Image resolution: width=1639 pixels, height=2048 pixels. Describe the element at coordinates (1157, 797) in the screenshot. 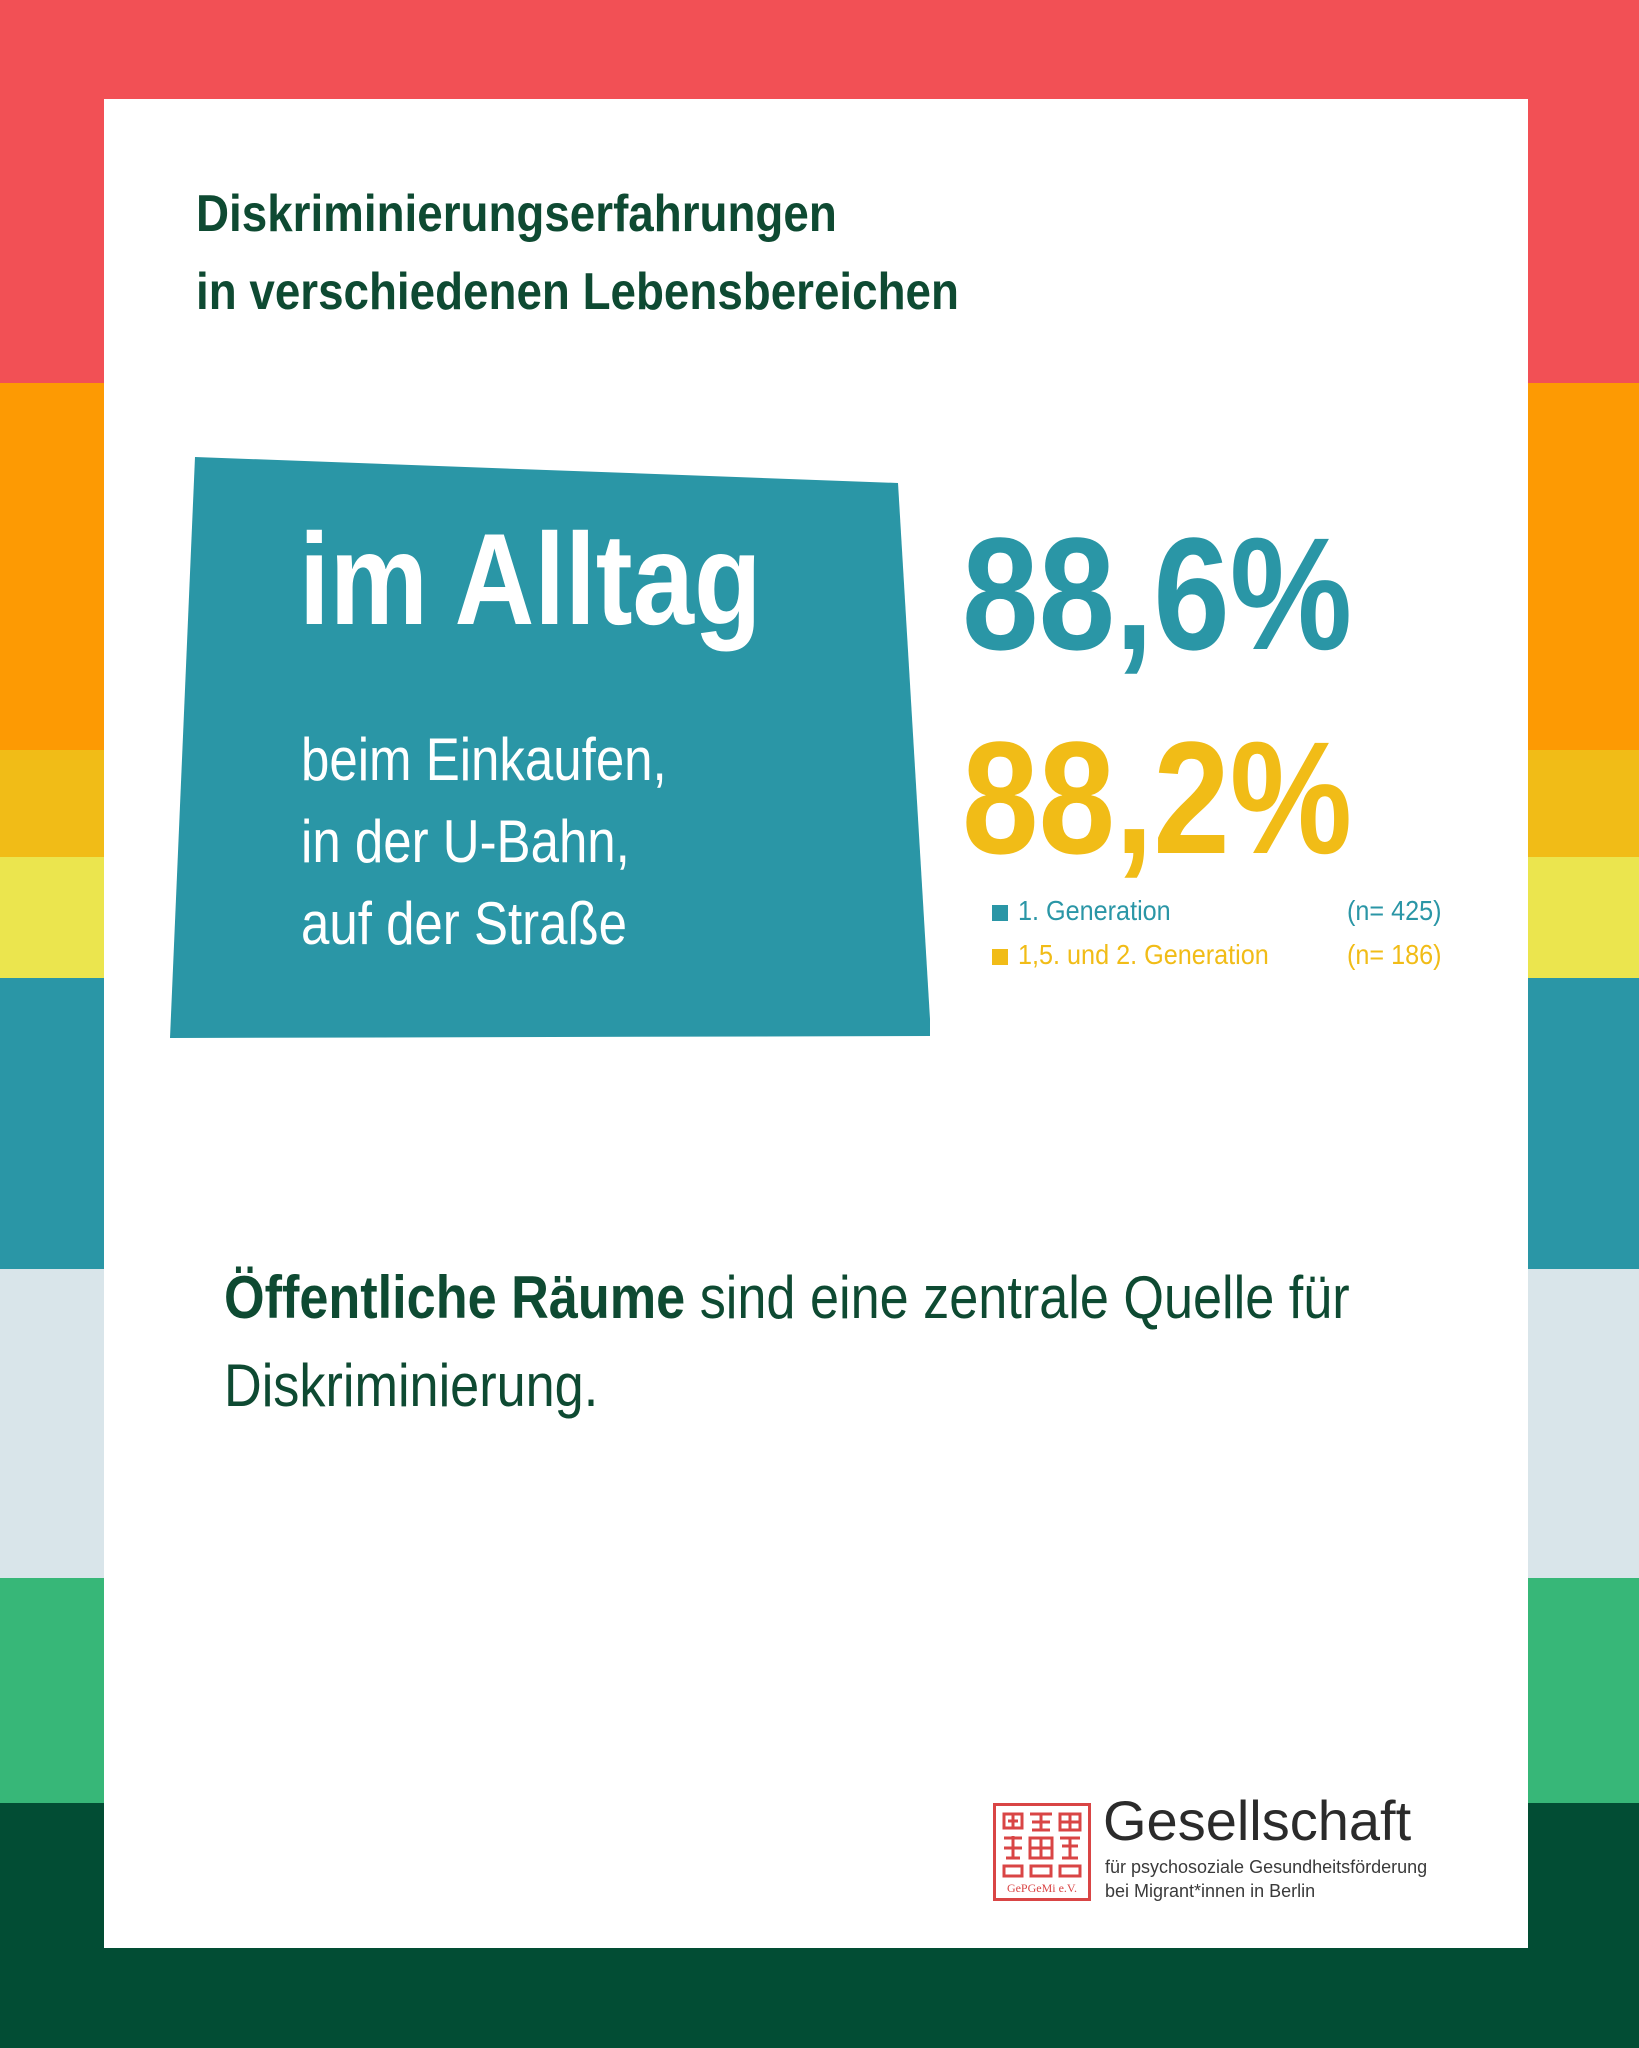

I see `stat-second-generation: 88,2%` at that location.